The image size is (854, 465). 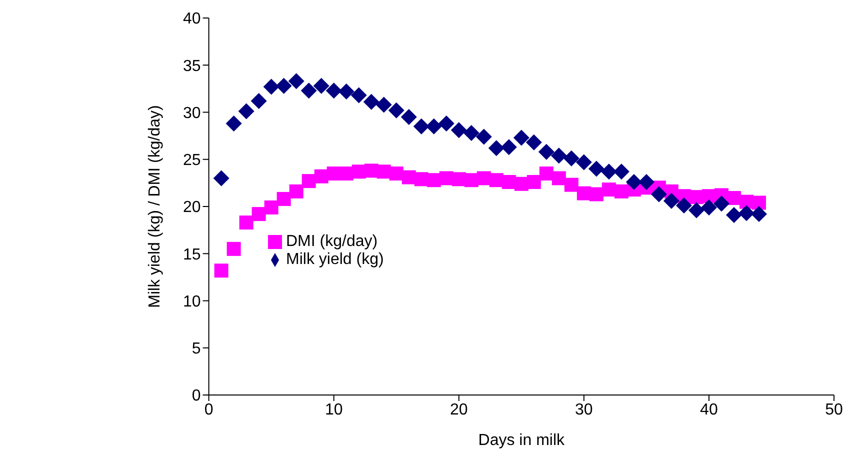 I want to click on y-tick-label: 10, so click(x=192, y=301).